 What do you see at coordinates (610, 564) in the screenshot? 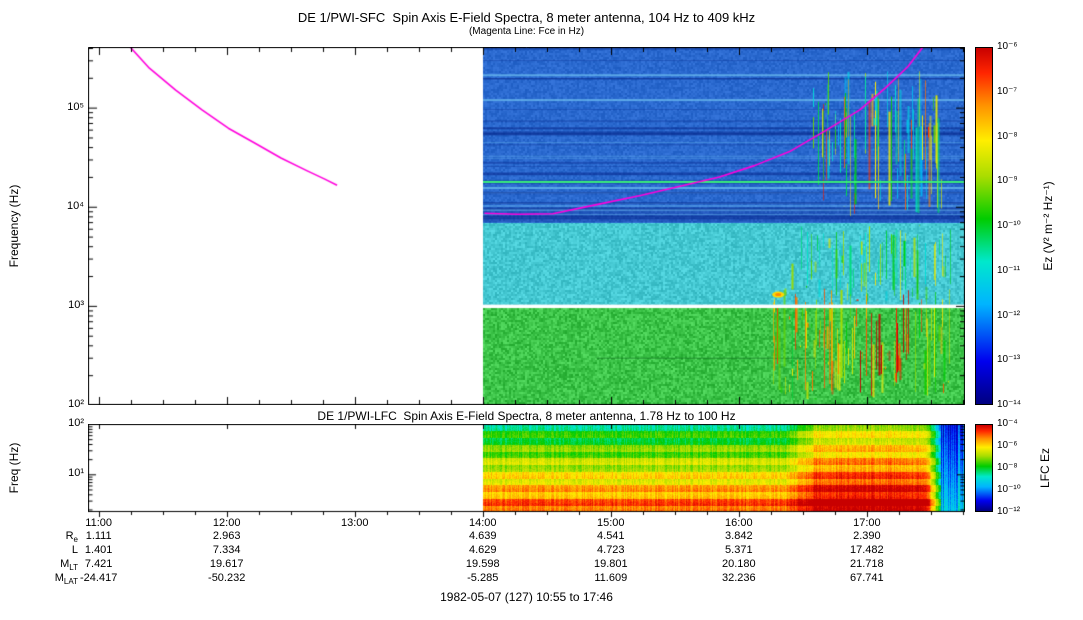
I see `ephemeris-value: 19.801` at bounding box center [610, 564].